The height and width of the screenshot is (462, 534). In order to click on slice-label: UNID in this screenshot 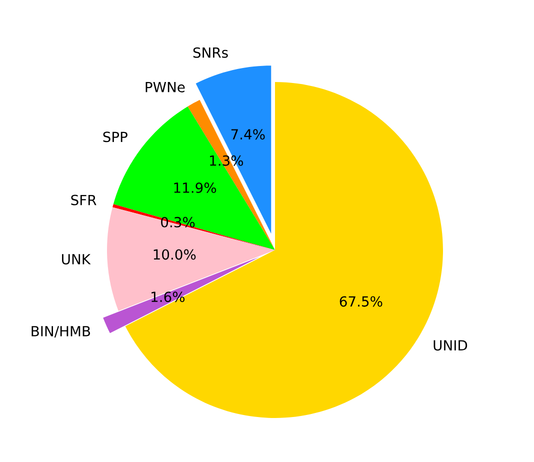, I will do `click(451, 345)`.